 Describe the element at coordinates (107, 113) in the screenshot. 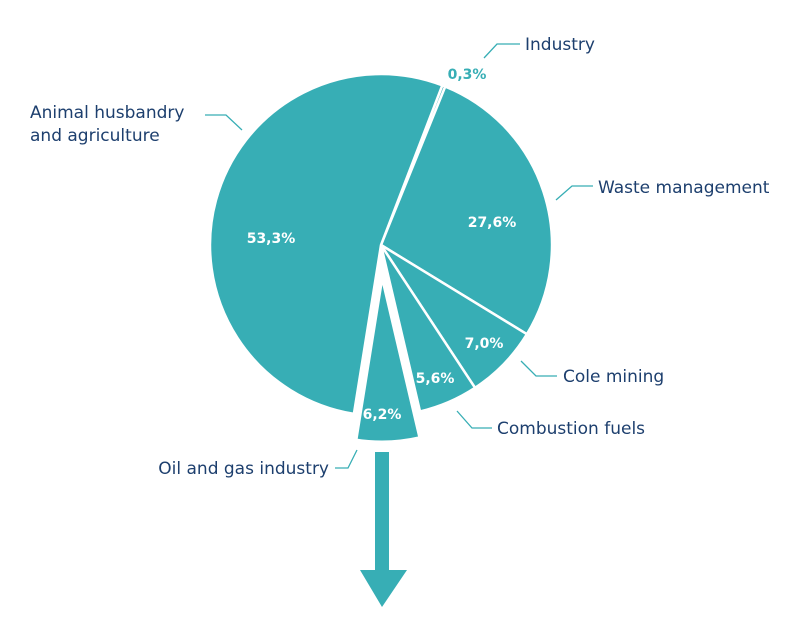

I see `slice-label: Animal husbandry` at that location.